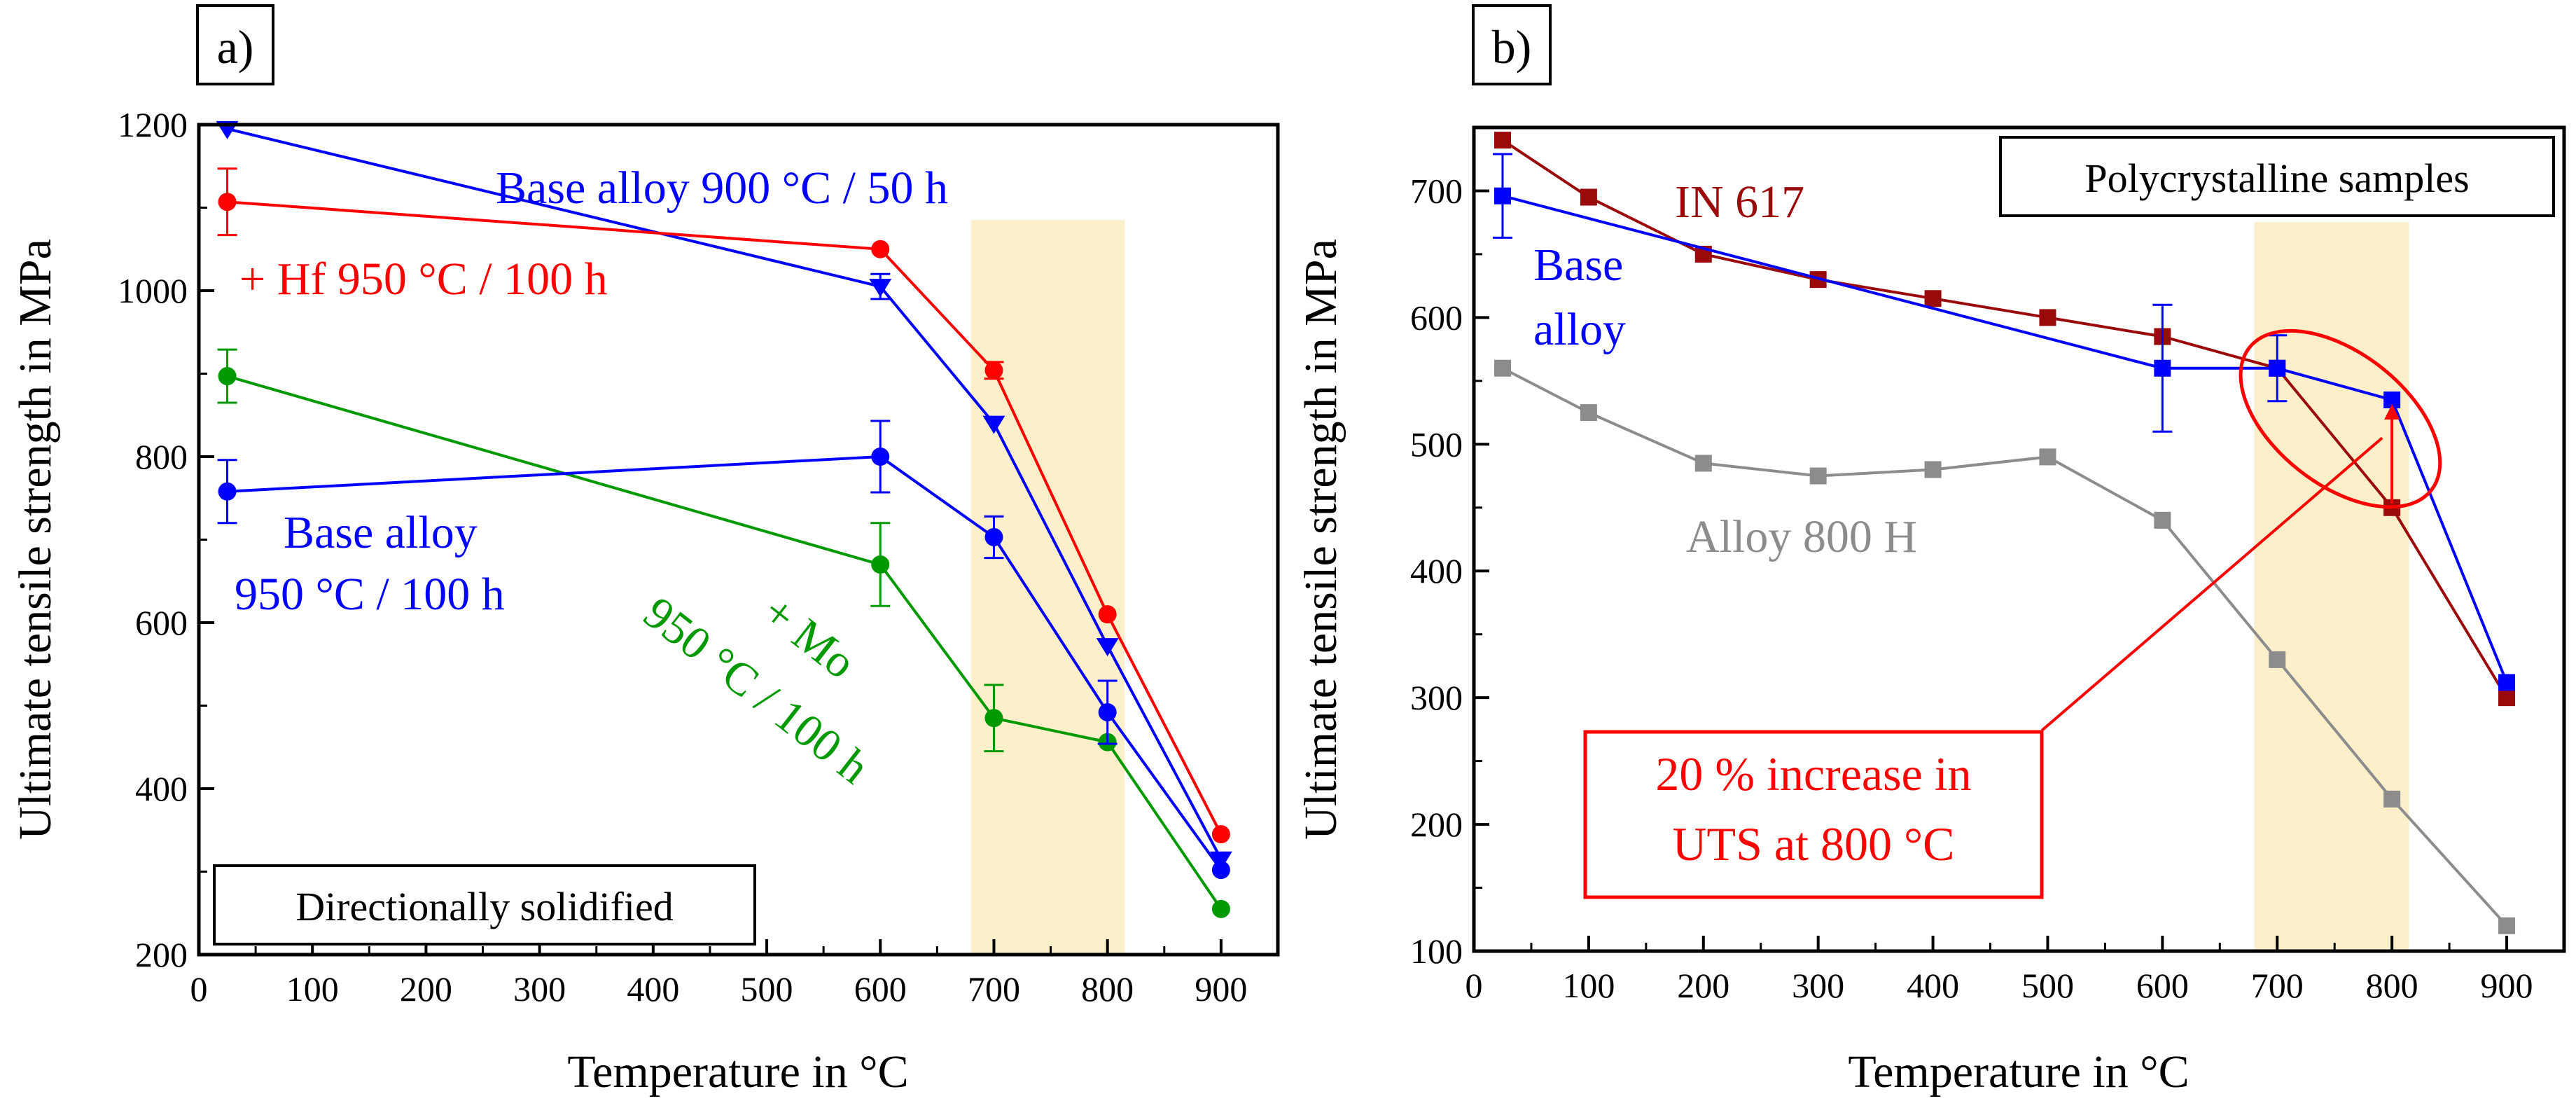 The width and height of the screenshot is (2576, 1108). Describe the element at coordinates (199, 989) in the screenshot. I see `x-tick-label: 0` at that location.